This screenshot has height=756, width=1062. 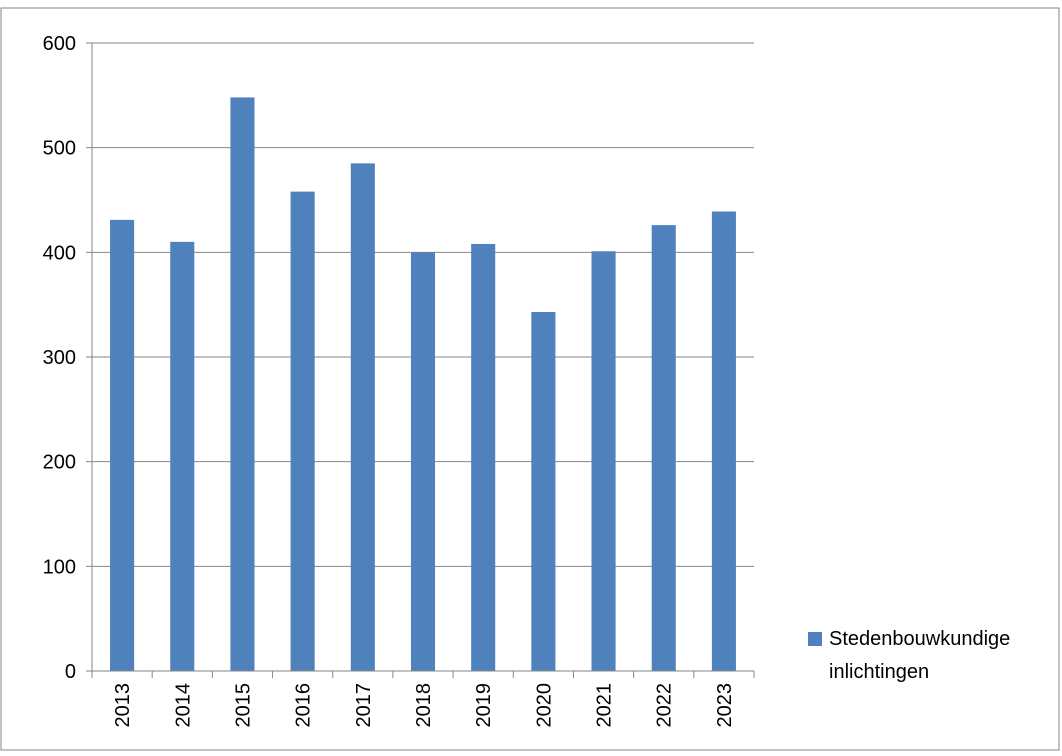 What do you see at coordinates (304, 705) in the screenshot?
I see `x-tick-label: 2016` at bounding box center [304, 705].